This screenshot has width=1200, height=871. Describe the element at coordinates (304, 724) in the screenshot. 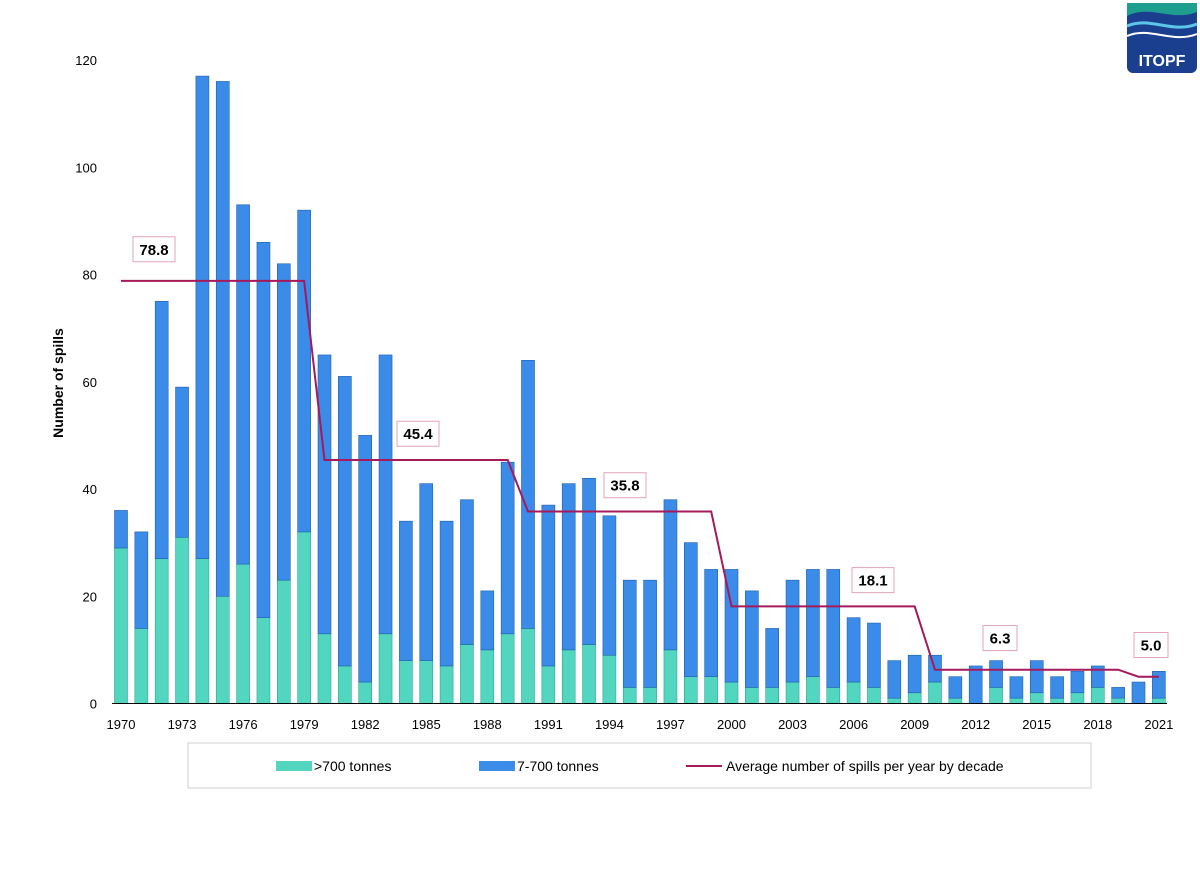

I see `x-tick-label: 1979` at that location.